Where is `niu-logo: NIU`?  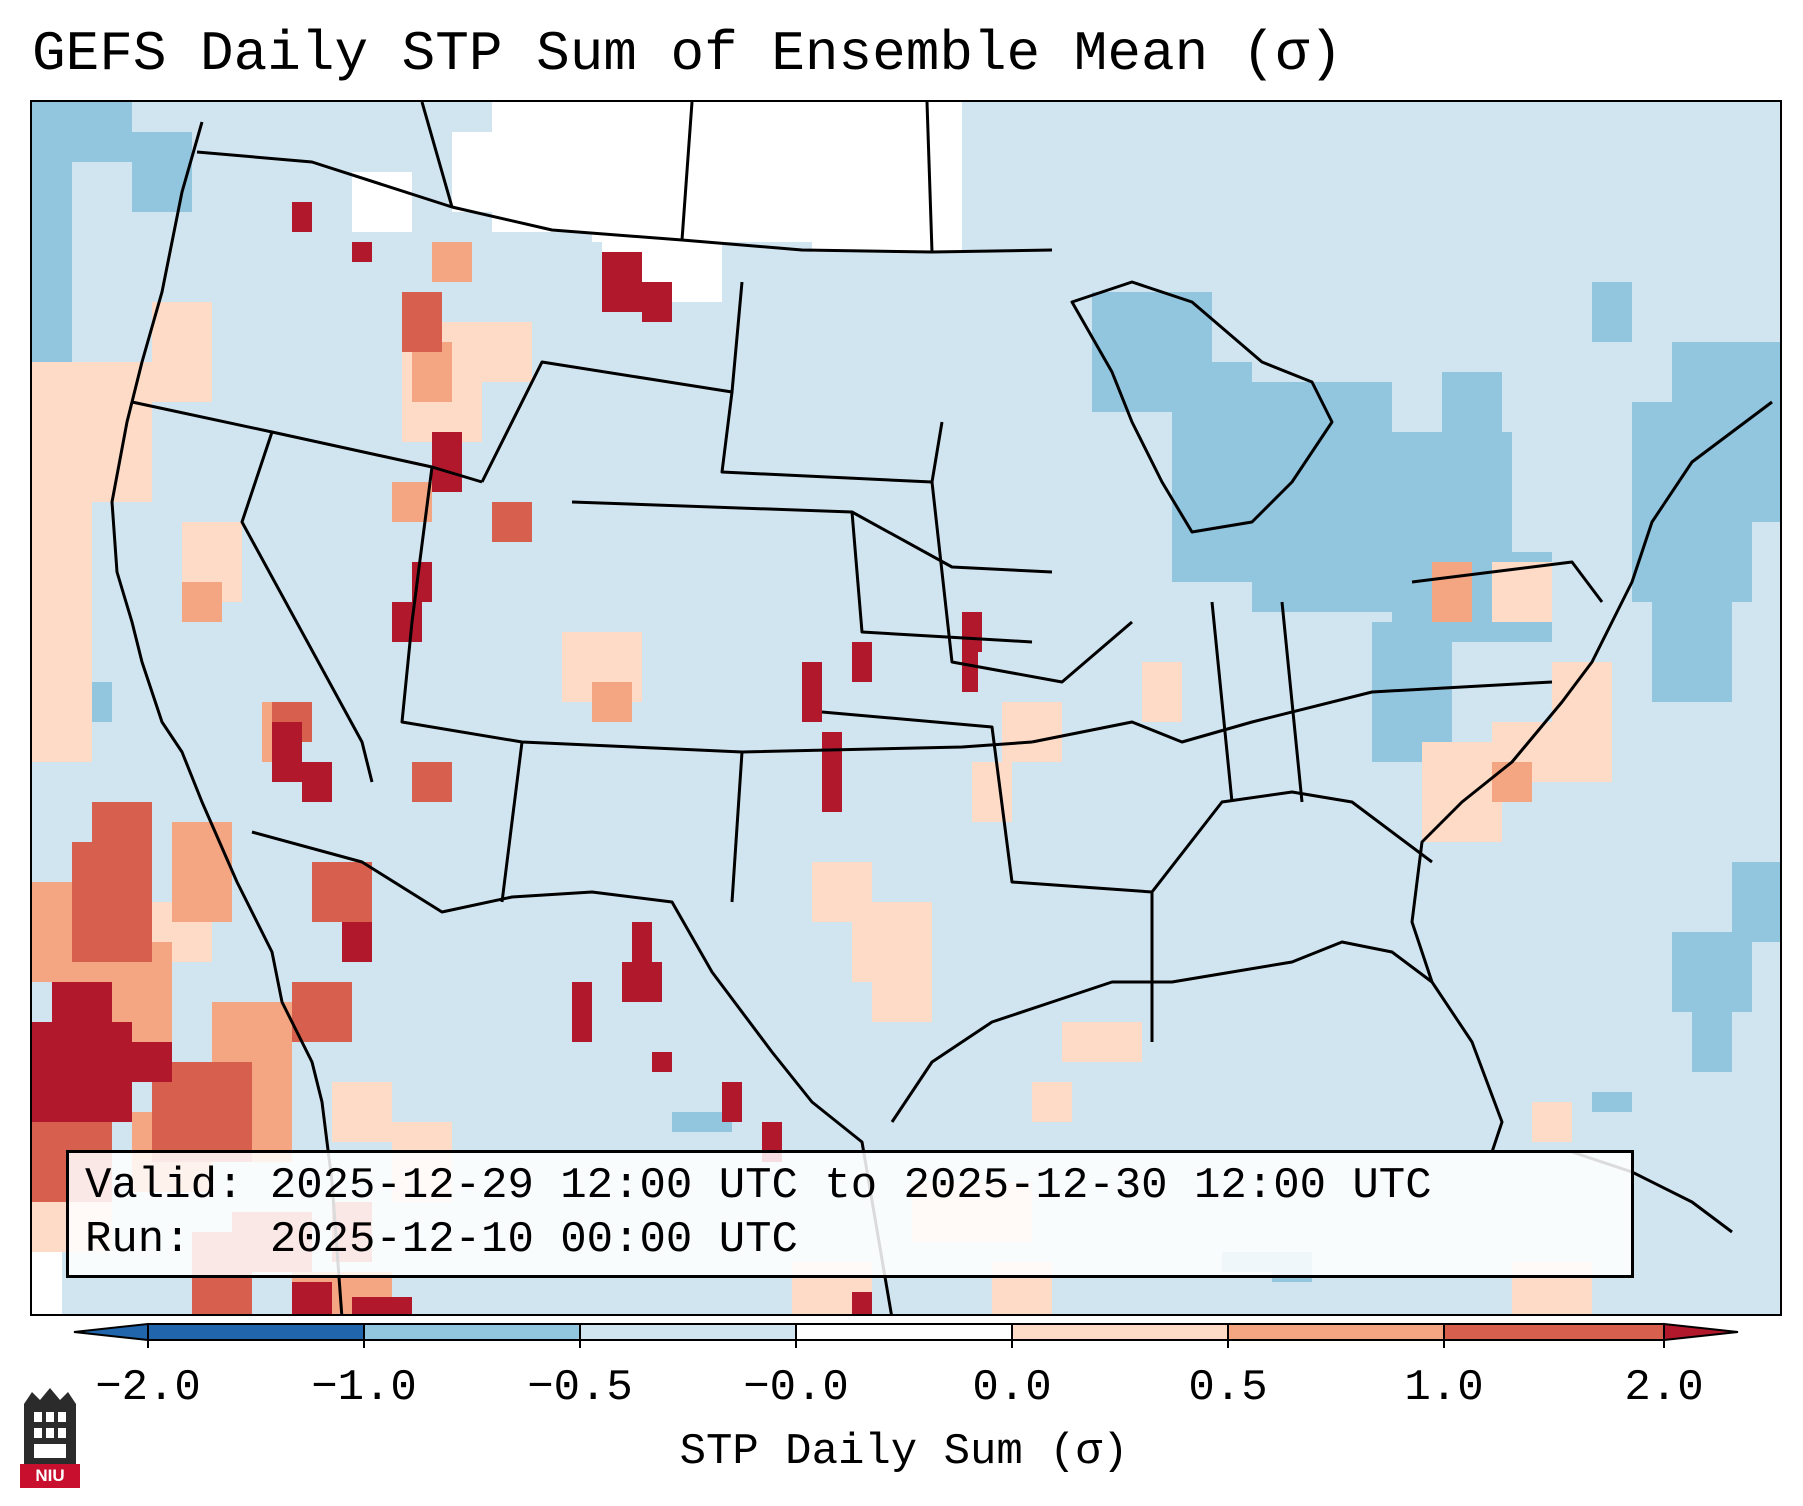
niu-logo: NIU is located at coordinates (50, 1438).